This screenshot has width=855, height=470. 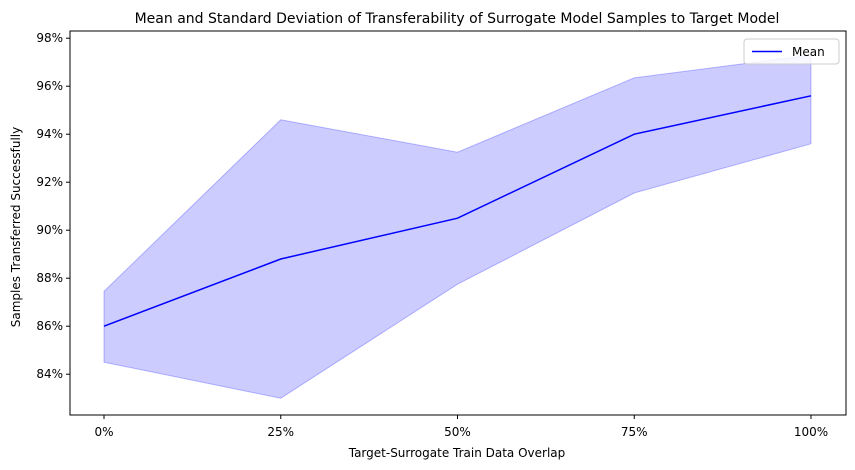 What do you see at coordinates (49, 182) in the screenshot?
I see `y-tick-label: 92%` at bounding box center [49, 182].